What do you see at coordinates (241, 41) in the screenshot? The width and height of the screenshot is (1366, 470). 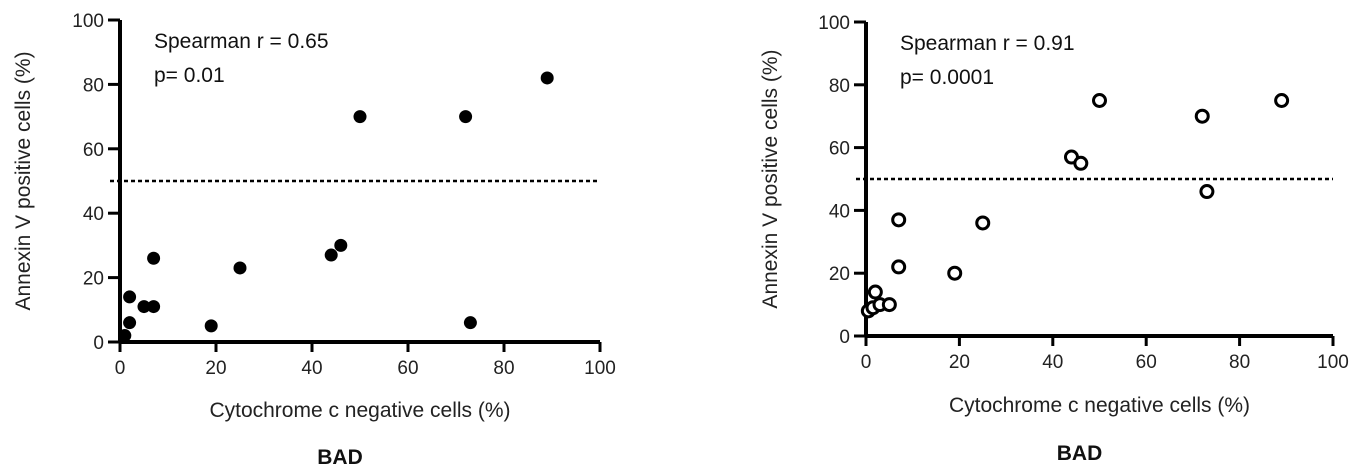 I see `annotation-text: Spearman r = 0.65` at bounding box center [241, 41].